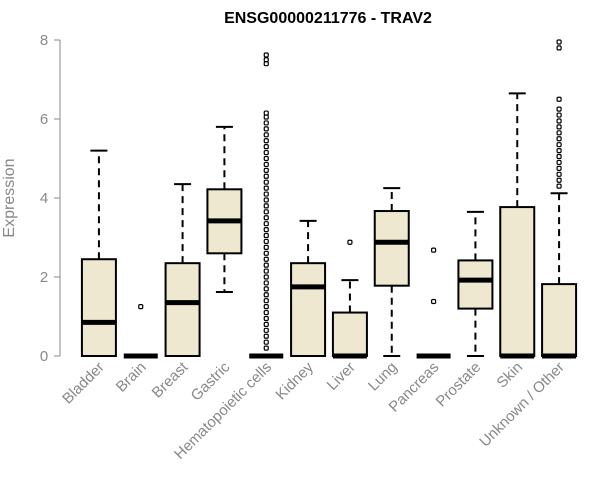  I want to click on x-tick-label-breast: Breast, so click(170, 379).